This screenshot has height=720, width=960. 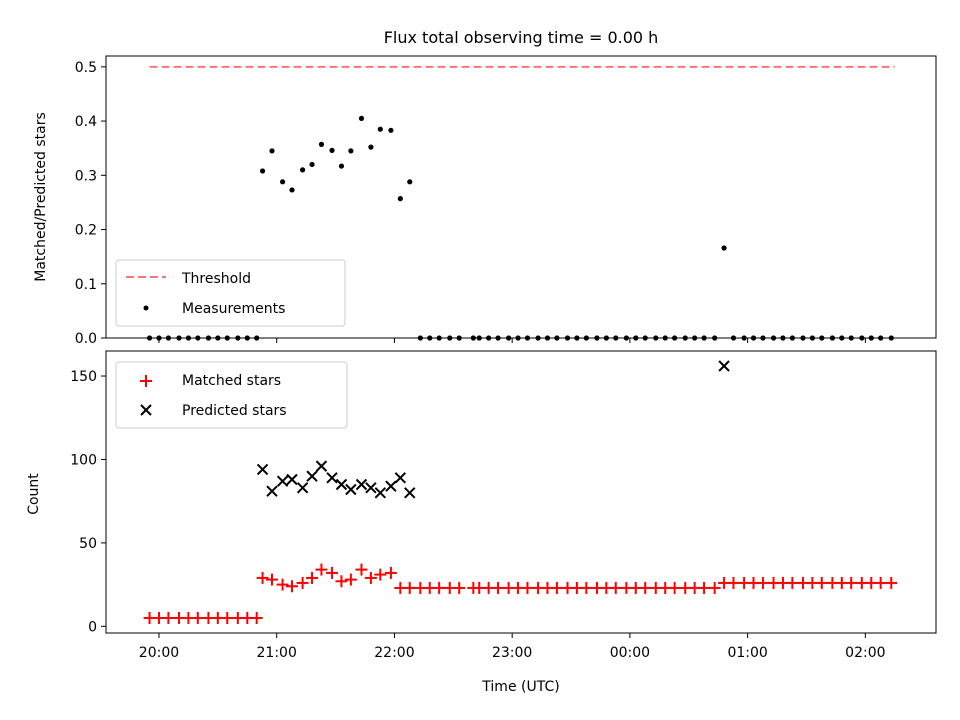 What do you see at coordinates (34, 494) in the screenshot?
I see `bottom-y-axis-label: Count` at bounding box center [34, 494].